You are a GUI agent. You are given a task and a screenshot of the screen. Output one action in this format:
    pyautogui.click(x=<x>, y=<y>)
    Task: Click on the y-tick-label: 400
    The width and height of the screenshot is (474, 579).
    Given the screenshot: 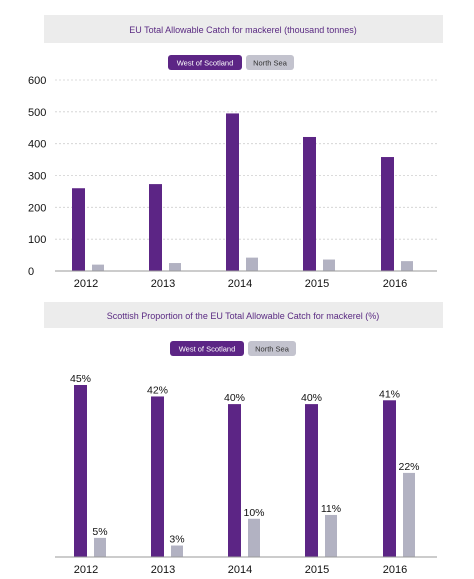 What is the action you would take?
    pyautogui.click(x=37, y=145)
    